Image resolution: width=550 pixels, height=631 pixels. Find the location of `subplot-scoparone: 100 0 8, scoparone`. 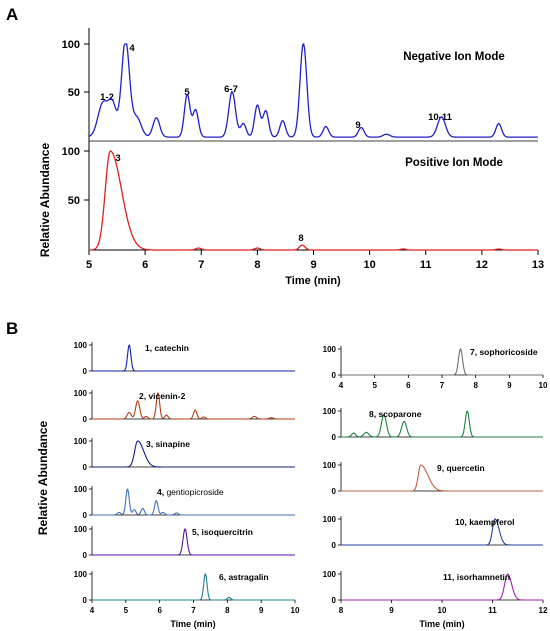

subplot-scoparone: 100 0 8, scoparone is located at coordinates (433, 424).